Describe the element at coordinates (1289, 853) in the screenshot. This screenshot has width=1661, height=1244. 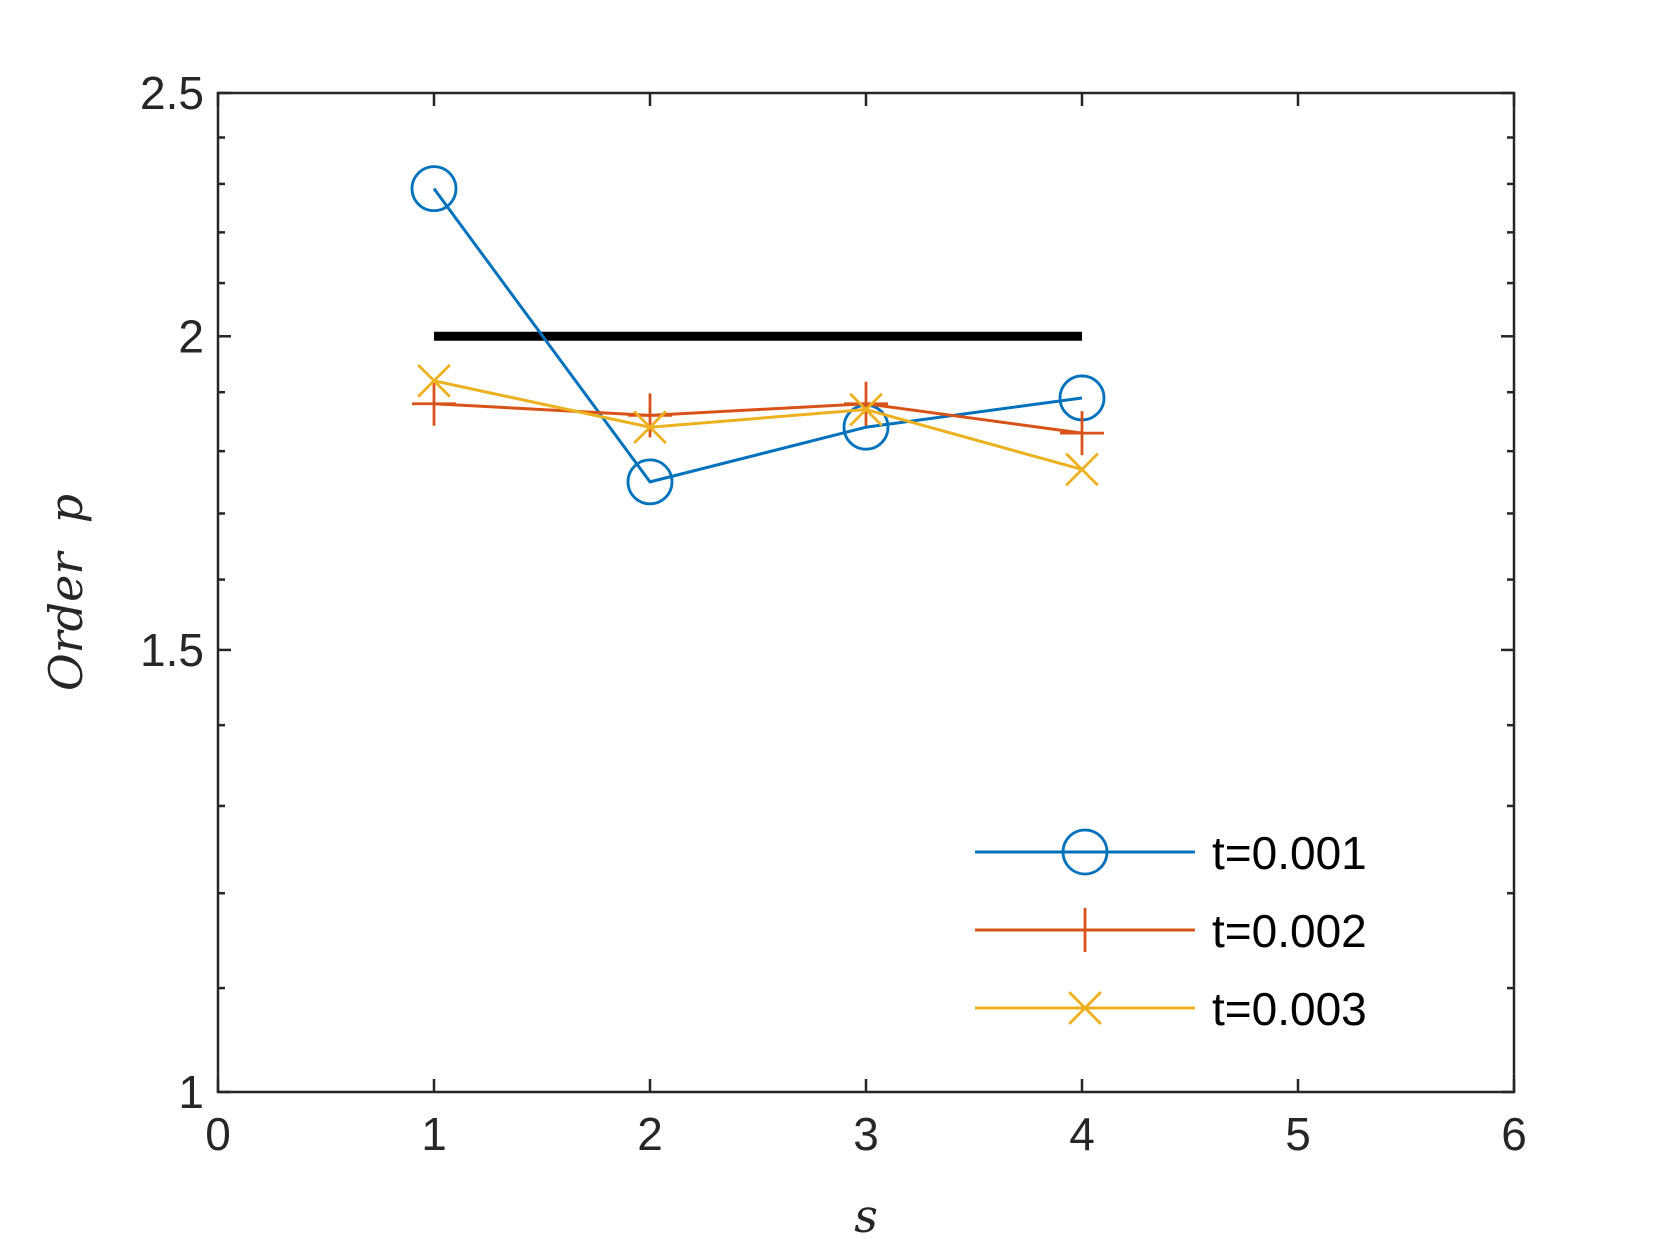
I see `legend-label: t=0.001` at that location.